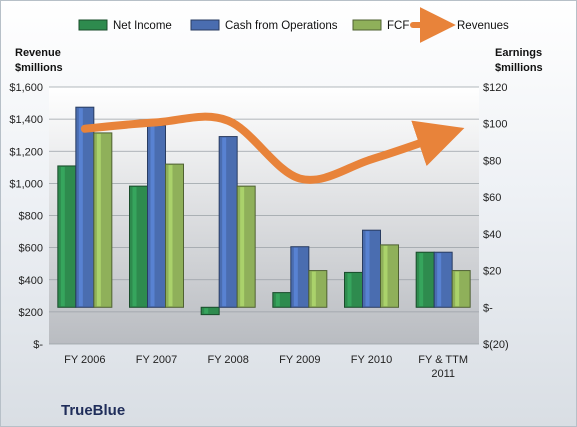  I want to click on category-label: 2011, so click(443, 374).